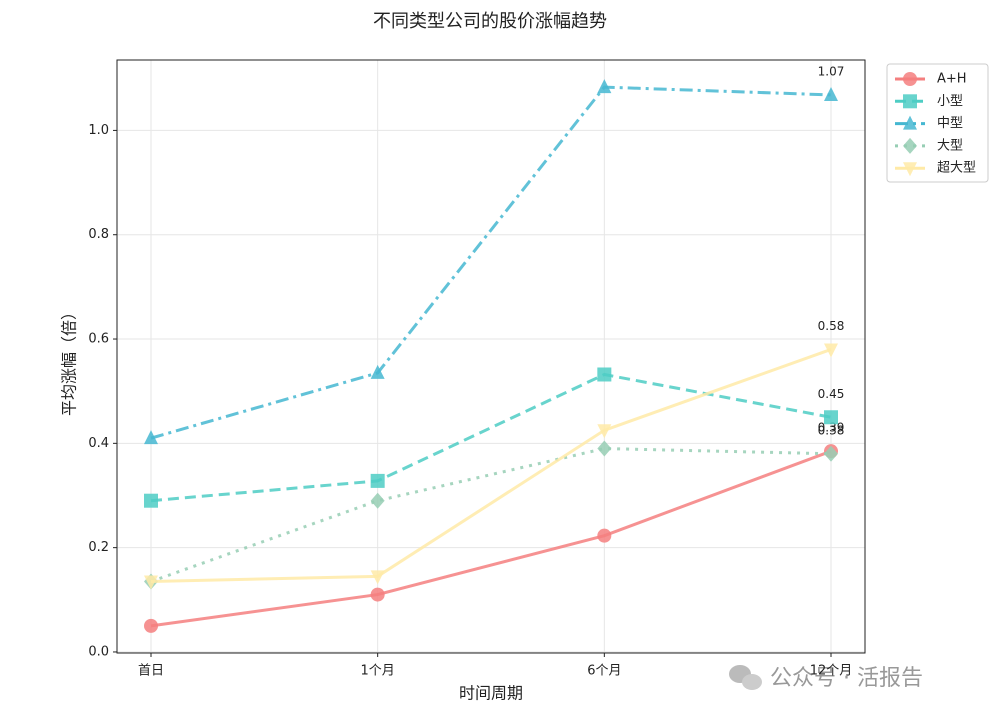 This screenshot has width=1000, height=718. What do you see at coordinates (950, 101) in the screenshot?
I see `legend-label: 小型` at bounding box center [950, 101].